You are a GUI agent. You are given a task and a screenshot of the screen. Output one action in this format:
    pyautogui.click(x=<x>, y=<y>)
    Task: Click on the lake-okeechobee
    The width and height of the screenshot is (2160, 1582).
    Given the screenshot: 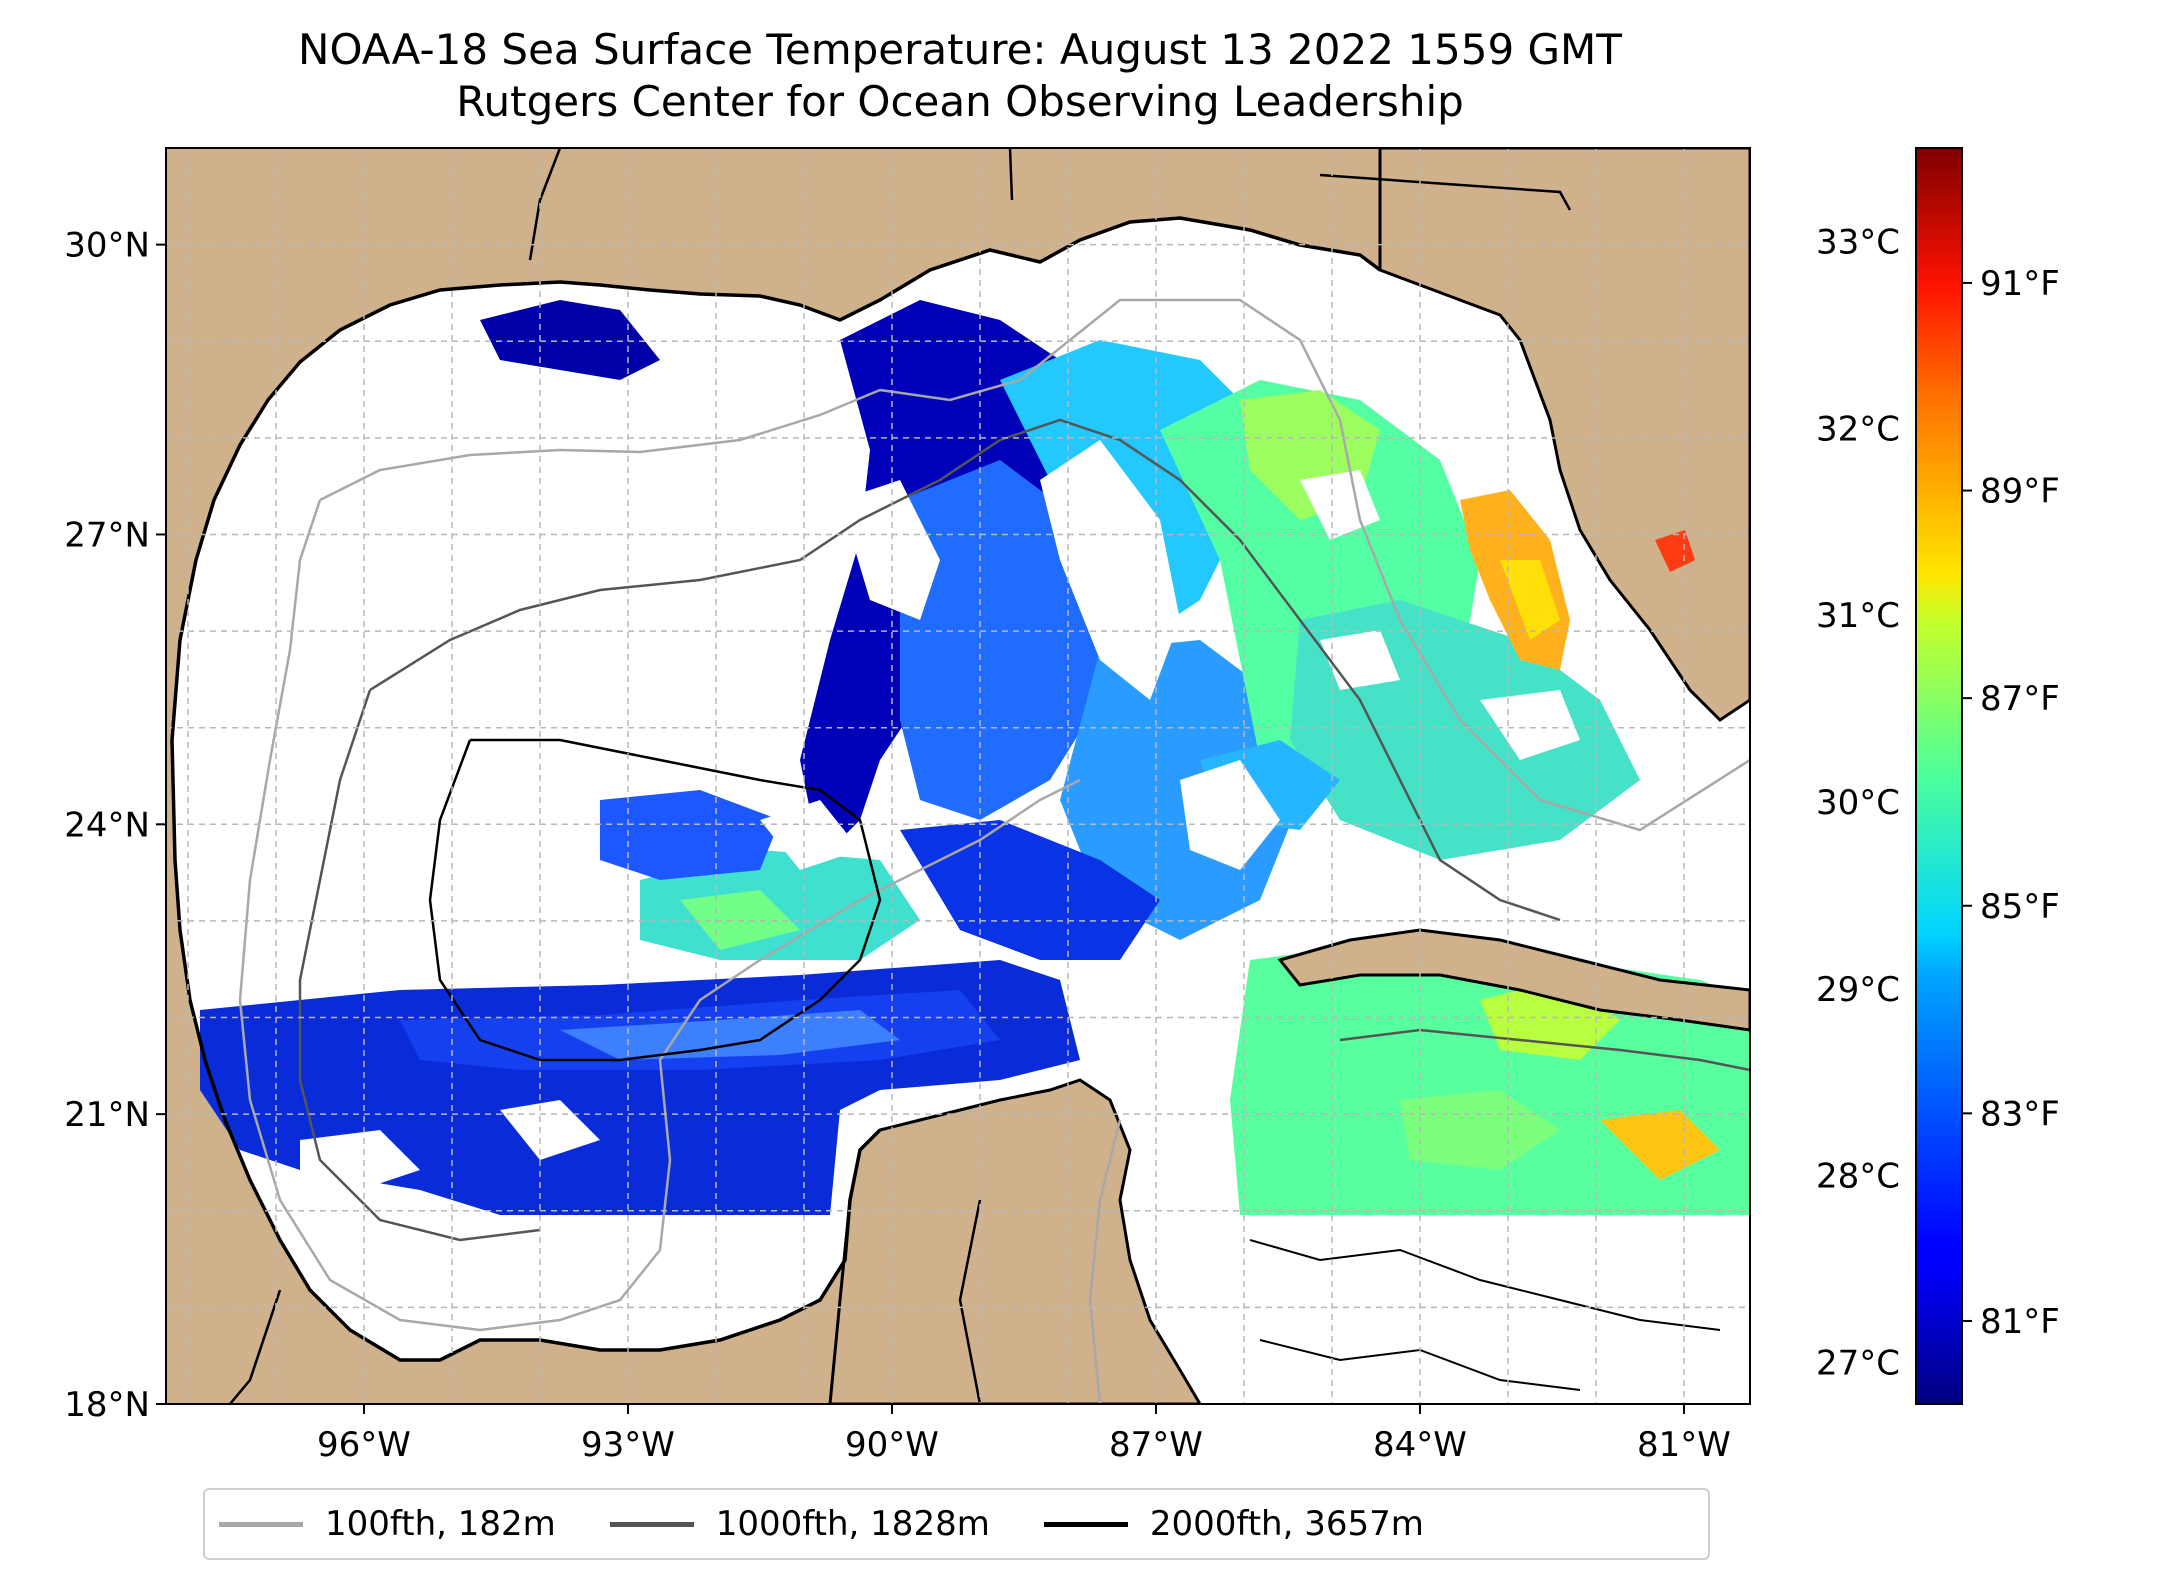 What is the action you would take?
    pyautogui.click(x=1675, y=551)
    